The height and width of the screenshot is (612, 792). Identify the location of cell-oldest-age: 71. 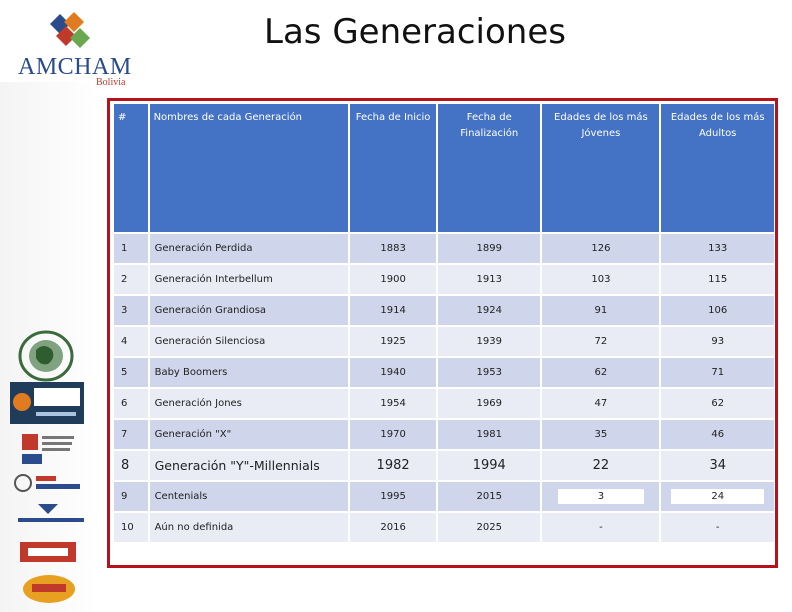
(717, 372).